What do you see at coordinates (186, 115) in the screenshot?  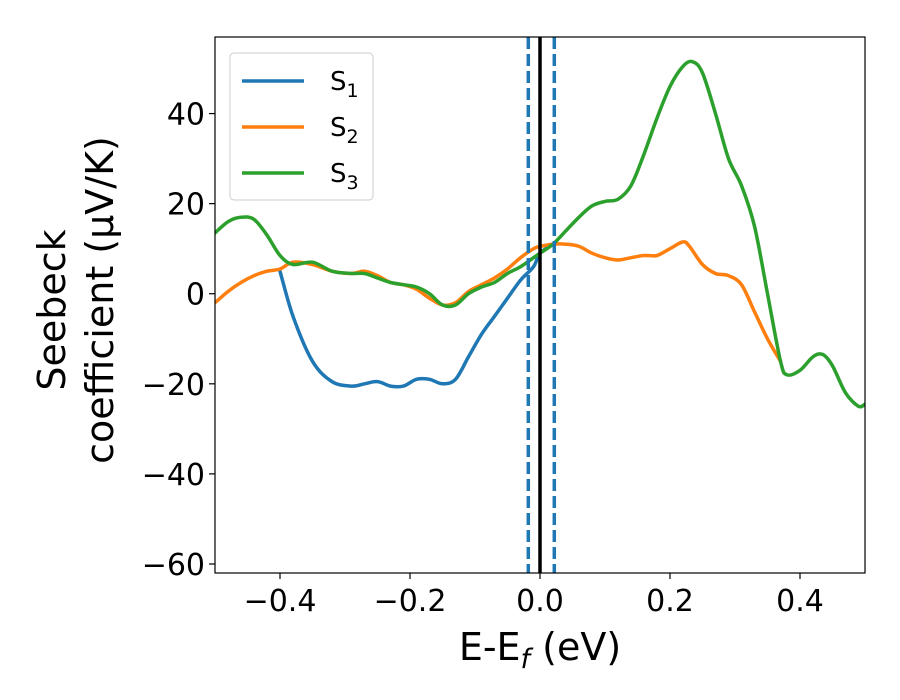 I see `y-tick-label: 40` at bounding box center [186, 115].